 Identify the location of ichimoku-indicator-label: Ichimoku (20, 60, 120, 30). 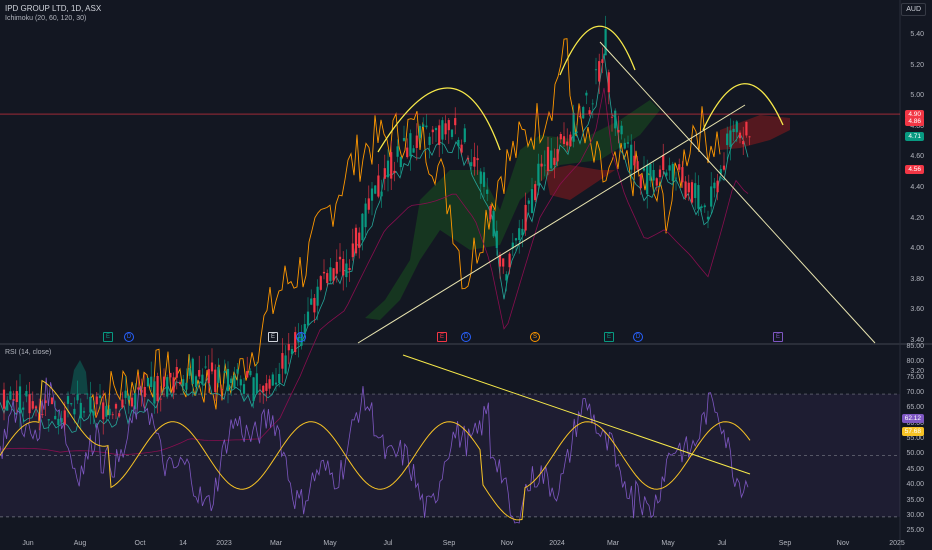
(46, 18).